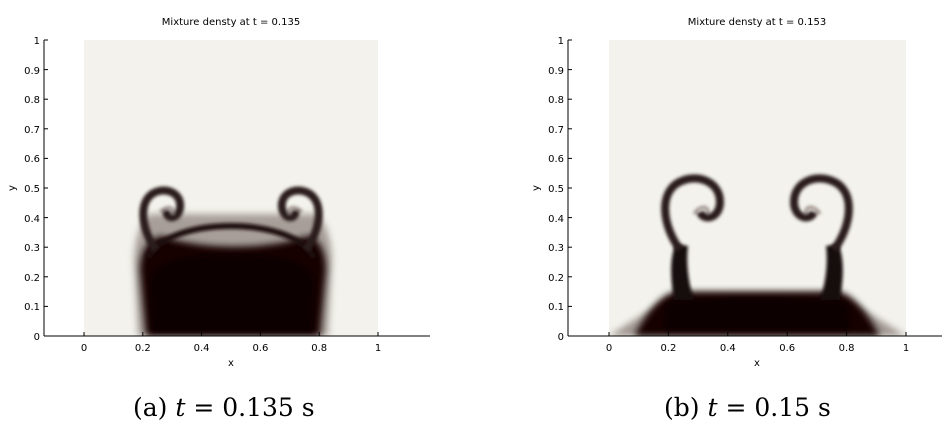 The height and width of the screenshot is (429, 945). What do you see at coordinates (757, 22) in the screenshot?
I see `plot-title: Mixture densty at t = 0.153` at bounding box center [757, 22].